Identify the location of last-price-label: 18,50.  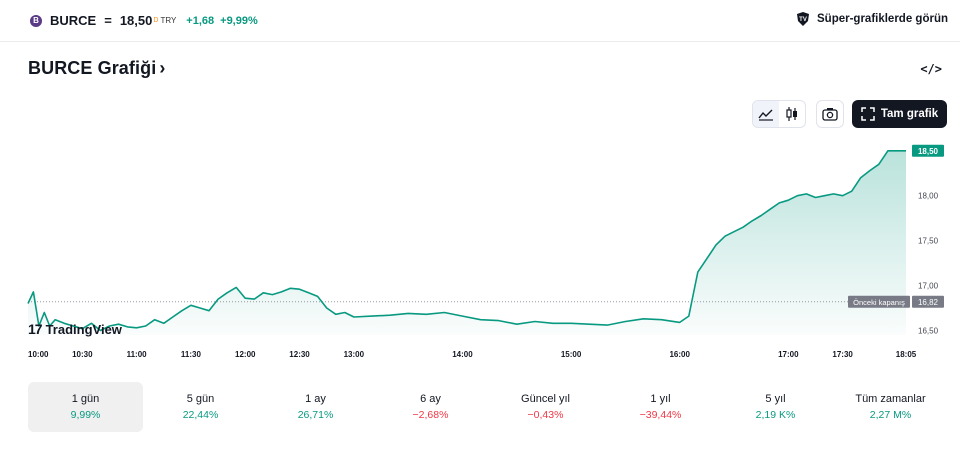
(928, 151).